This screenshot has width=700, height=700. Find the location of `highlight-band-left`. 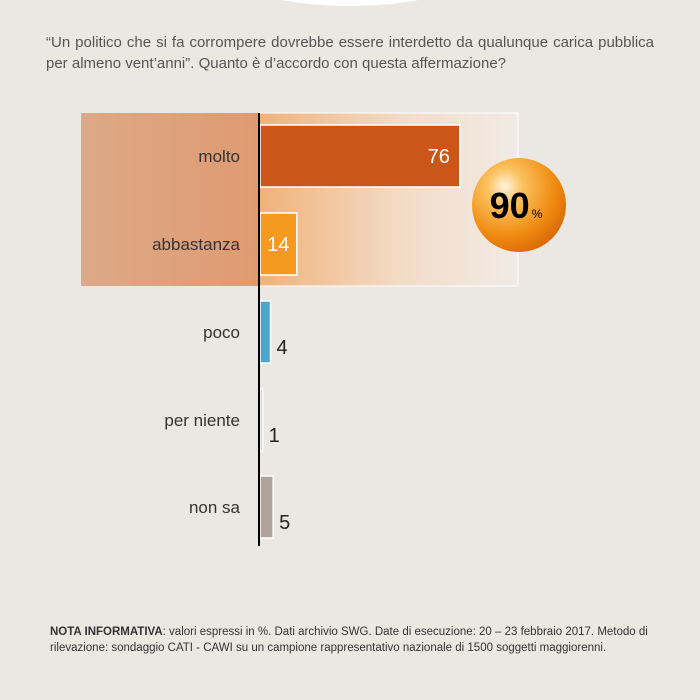

highlight-band-left is located at coordinates (170, 199).